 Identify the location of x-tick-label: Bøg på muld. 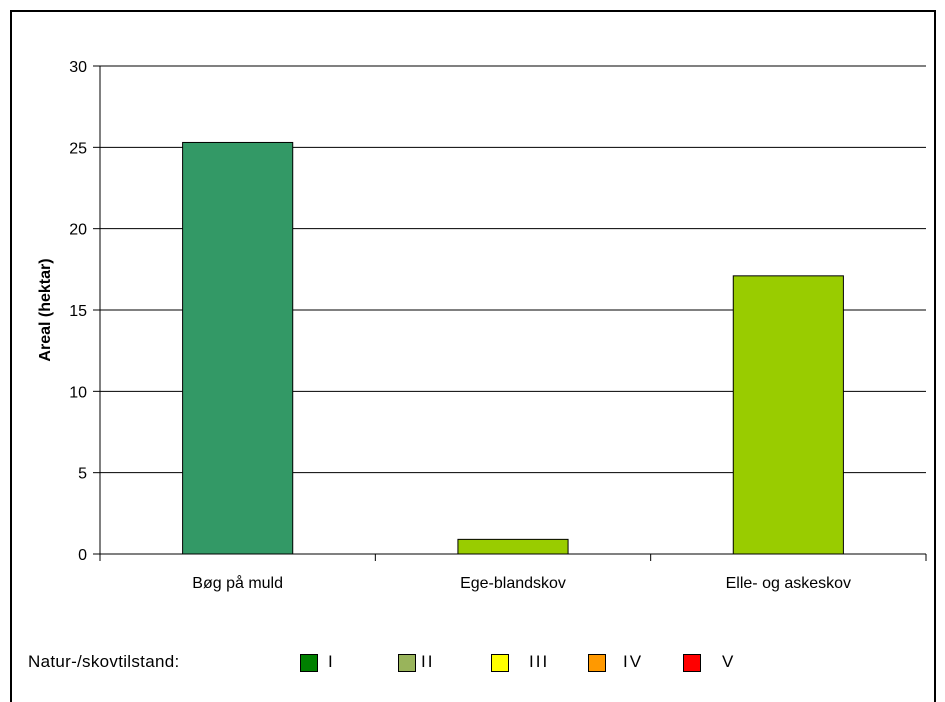
(237, 583).